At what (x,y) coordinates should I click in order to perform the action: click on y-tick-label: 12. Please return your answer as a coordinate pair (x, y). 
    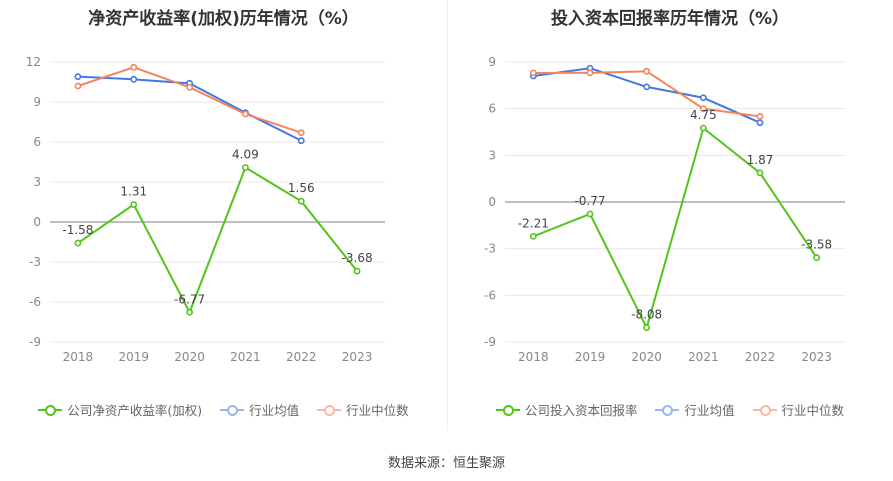
    Looking at the image, I should click on (33, 62).